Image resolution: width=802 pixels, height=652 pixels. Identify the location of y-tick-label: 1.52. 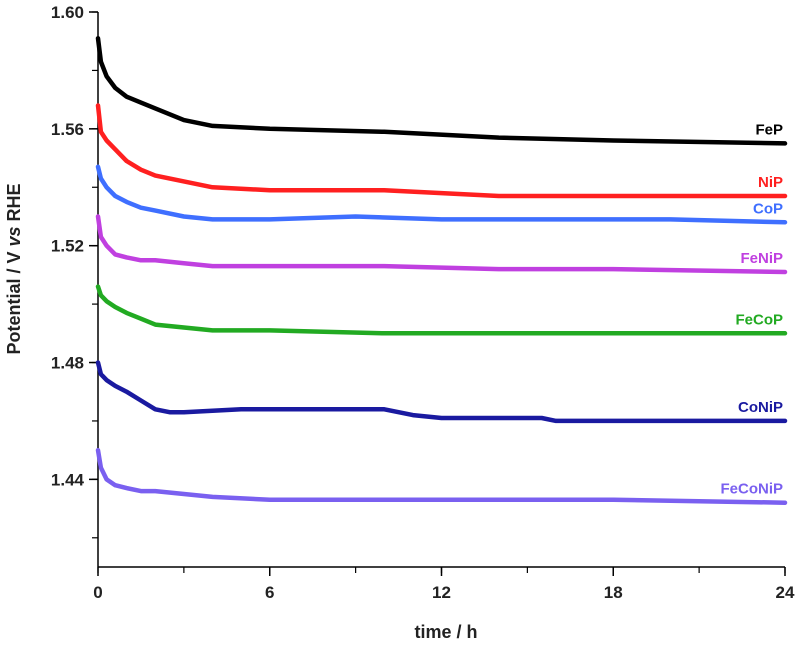
(67, 246).